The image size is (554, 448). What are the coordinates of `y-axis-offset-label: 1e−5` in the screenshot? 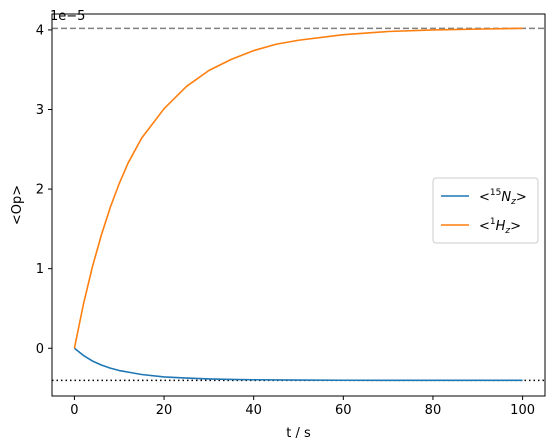 It's located at (67, 16).